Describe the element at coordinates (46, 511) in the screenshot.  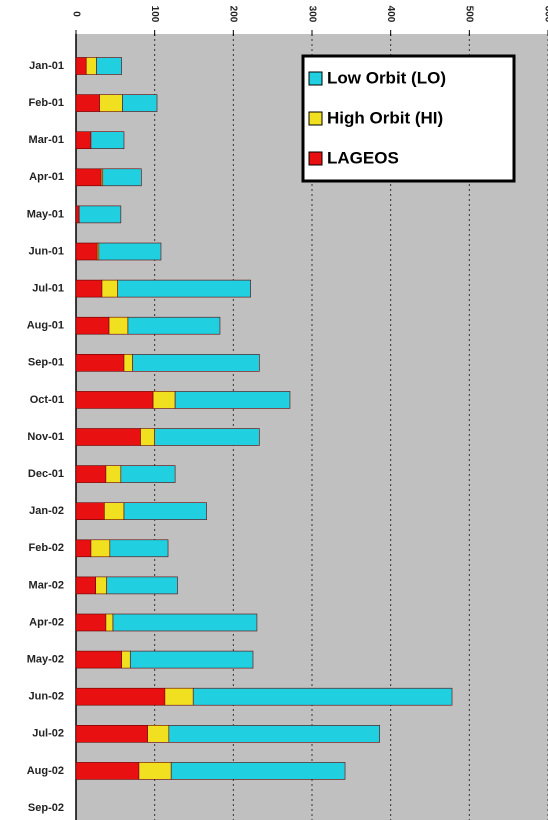
I see `y-tick-label: Jan-02` at that location.